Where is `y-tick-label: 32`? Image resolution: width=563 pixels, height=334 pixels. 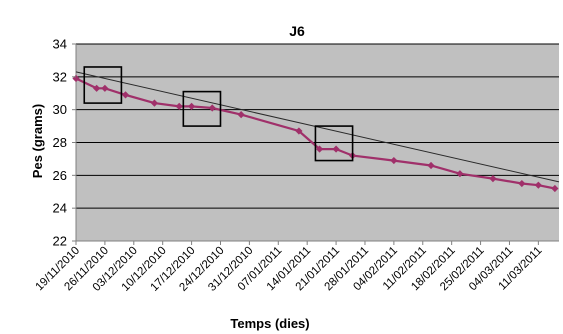 y-tick-label: 32 is located at coordinates (60, 76).